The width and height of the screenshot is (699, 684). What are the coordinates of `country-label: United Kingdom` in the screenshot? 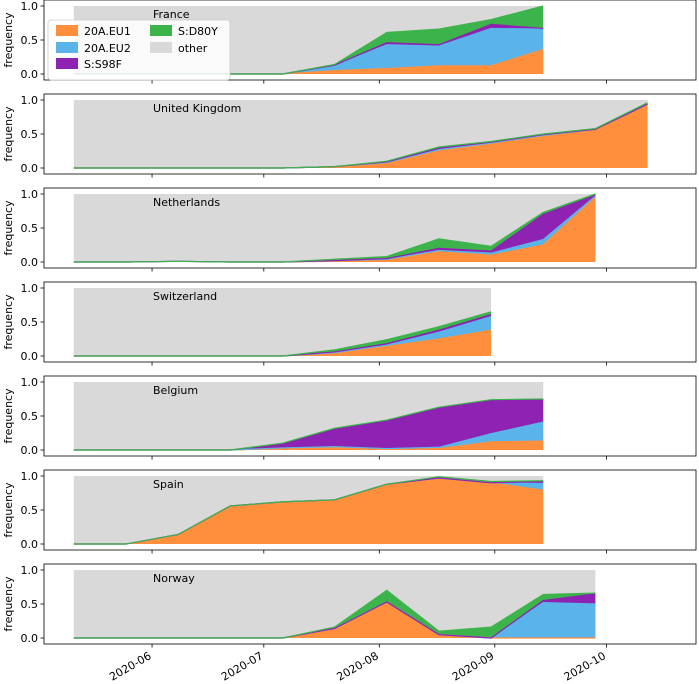 It's located at (197, 108).